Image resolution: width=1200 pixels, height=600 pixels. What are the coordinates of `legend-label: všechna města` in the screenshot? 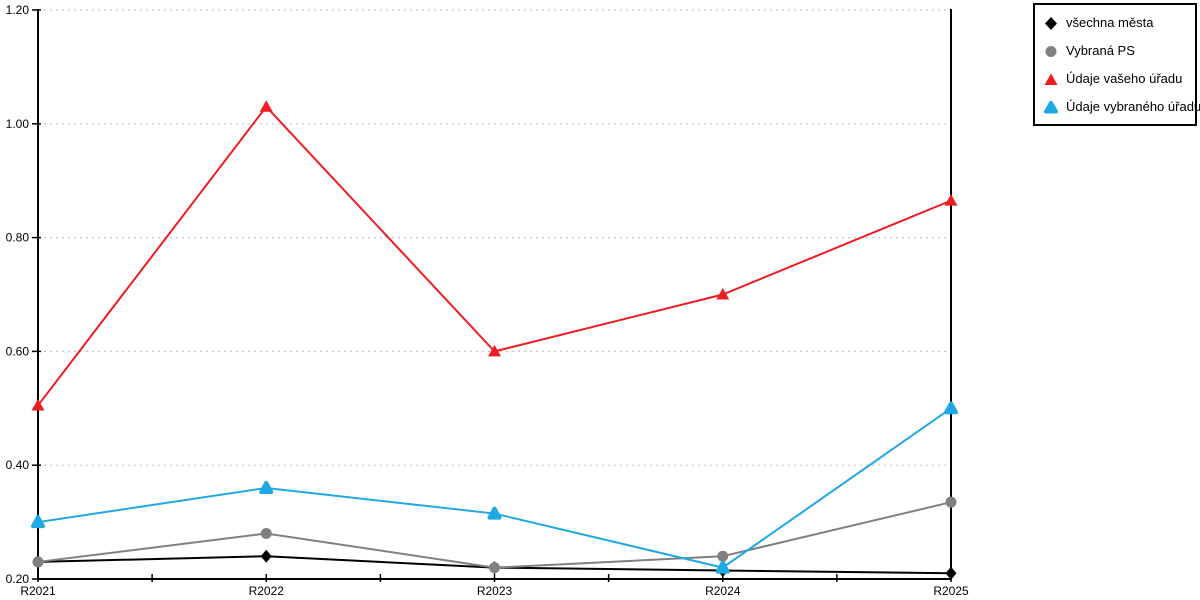 It's located at (1110, 22).